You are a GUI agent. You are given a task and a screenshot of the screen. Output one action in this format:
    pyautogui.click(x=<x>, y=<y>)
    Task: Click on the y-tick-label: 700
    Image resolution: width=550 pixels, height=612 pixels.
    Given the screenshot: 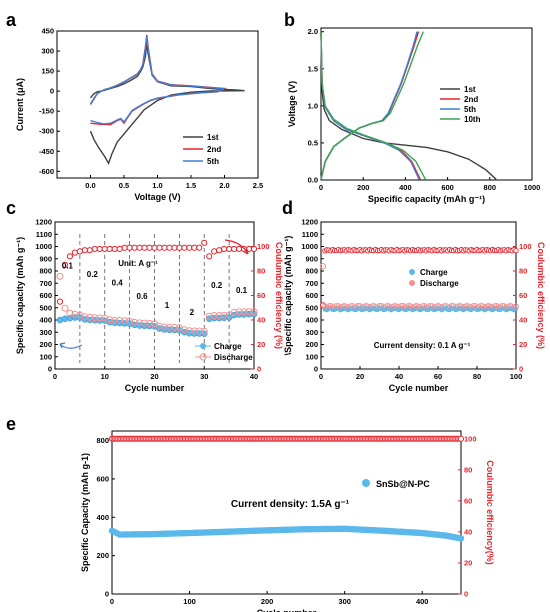 What is the action you would take?
    pyautogui.click(x=45, y=283)
    